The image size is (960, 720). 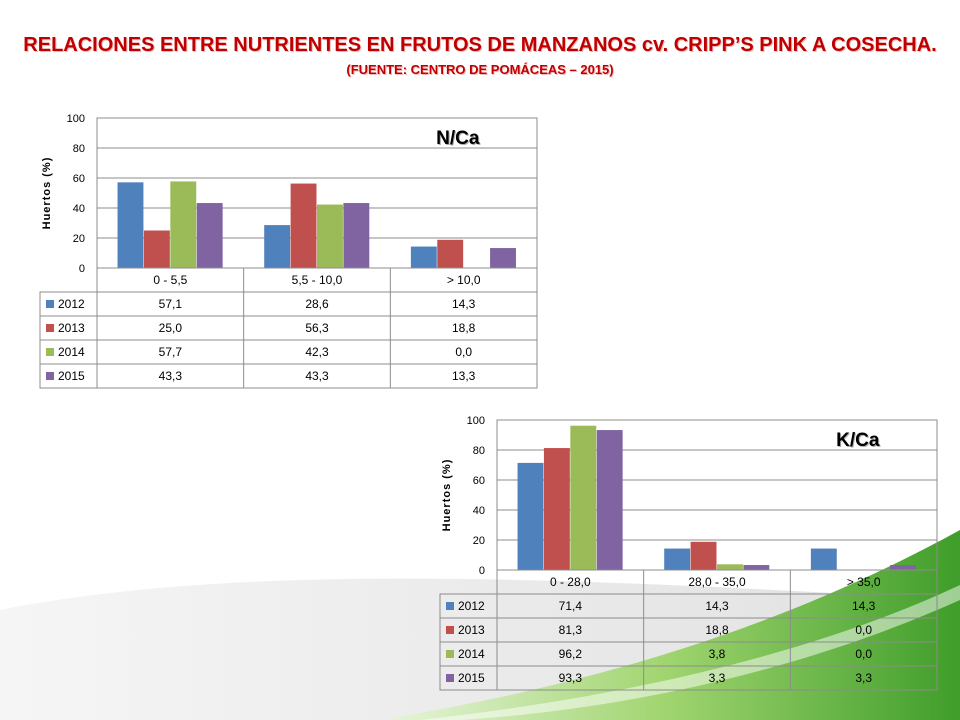 I want to click on chart-title: N/Ca, so click(x=458, y=138).